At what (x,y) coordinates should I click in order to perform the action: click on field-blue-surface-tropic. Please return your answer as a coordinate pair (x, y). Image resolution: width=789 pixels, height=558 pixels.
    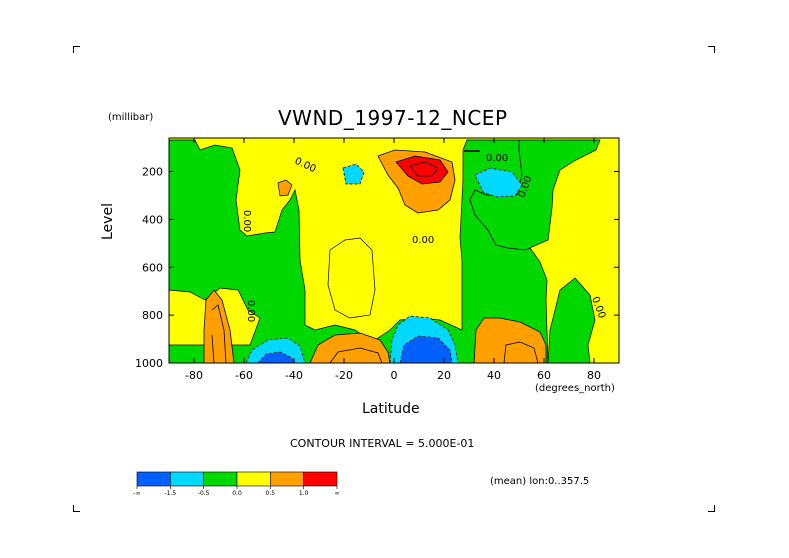
    Looking at the image, I should click on (426, 349).